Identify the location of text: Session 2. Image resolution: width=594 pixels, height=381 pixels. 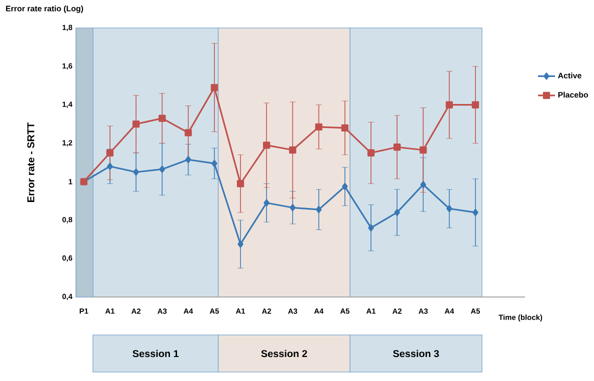
(284, 354).